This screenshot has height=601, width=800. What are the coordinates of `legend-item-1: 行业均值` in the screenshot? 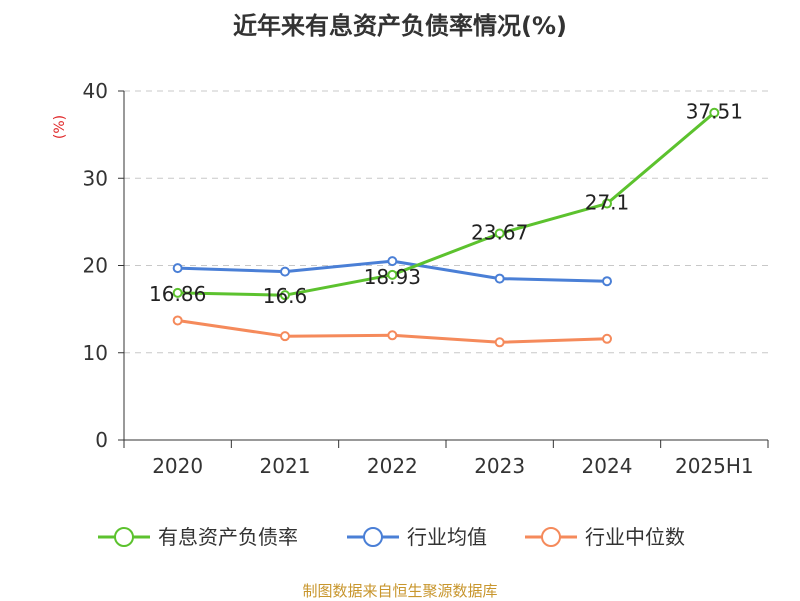 It's located at (417, 537).